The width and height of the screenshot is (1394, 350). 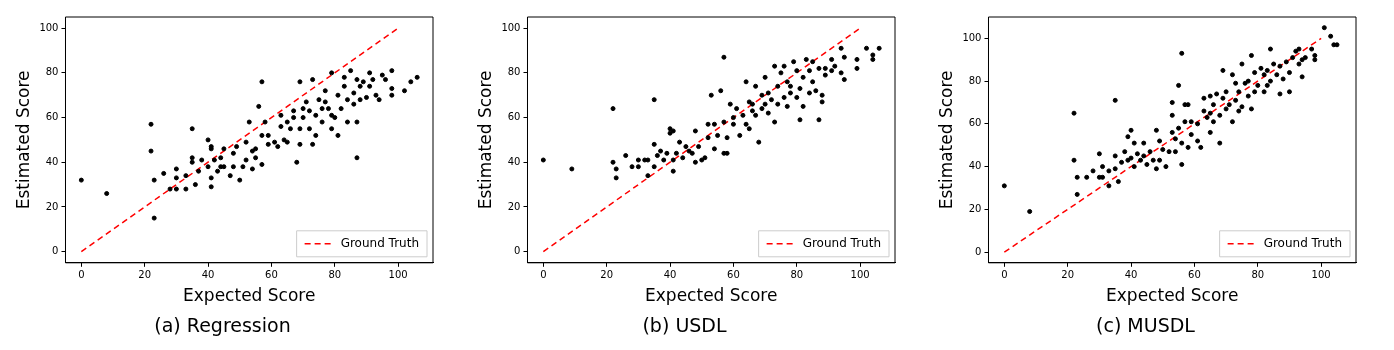 What do you see at coordinates (684, 324) in the screenshot?
I see `text: (b) USDL` at bounding box center [684, 324].